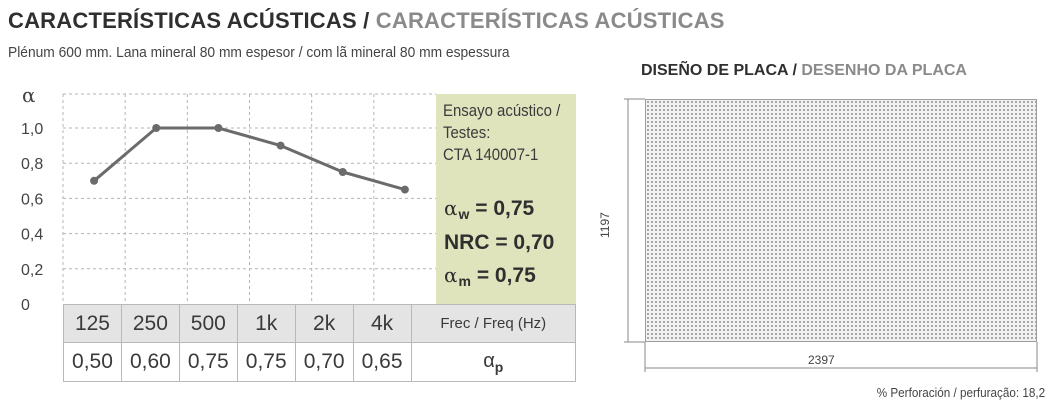 Image resolution: width=1063 pixels, height=406 pixels. I want to click on freq-cell: 500, so click(208, 323).